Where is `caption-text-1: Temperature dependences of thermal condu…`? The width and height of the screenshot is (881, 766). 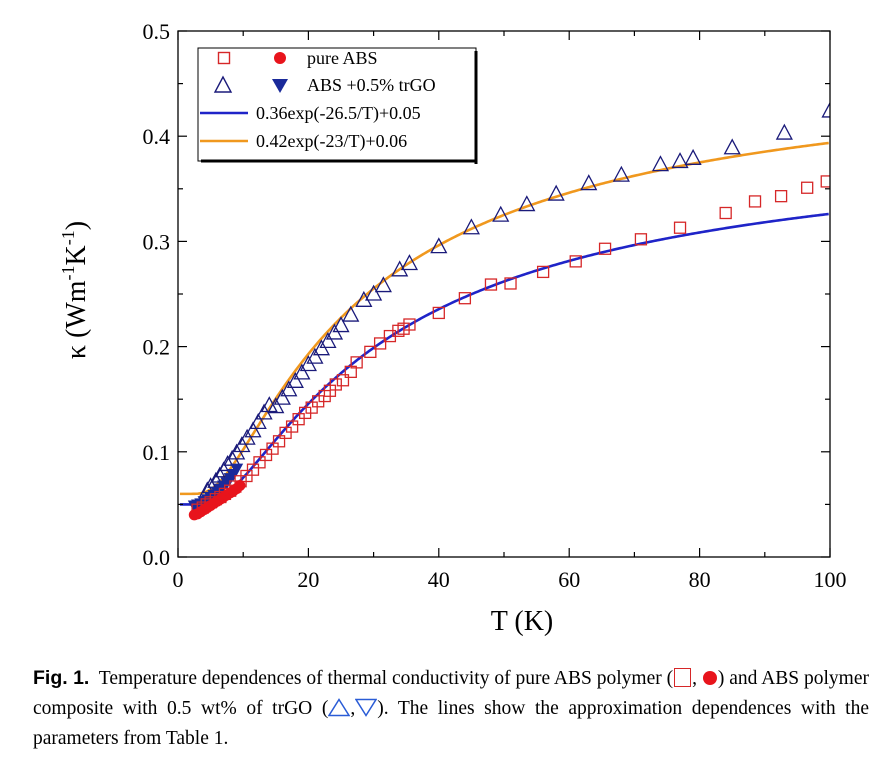 caption-text-1: Temperature dependences of thermal condu… is located at coordinates (386, 678).